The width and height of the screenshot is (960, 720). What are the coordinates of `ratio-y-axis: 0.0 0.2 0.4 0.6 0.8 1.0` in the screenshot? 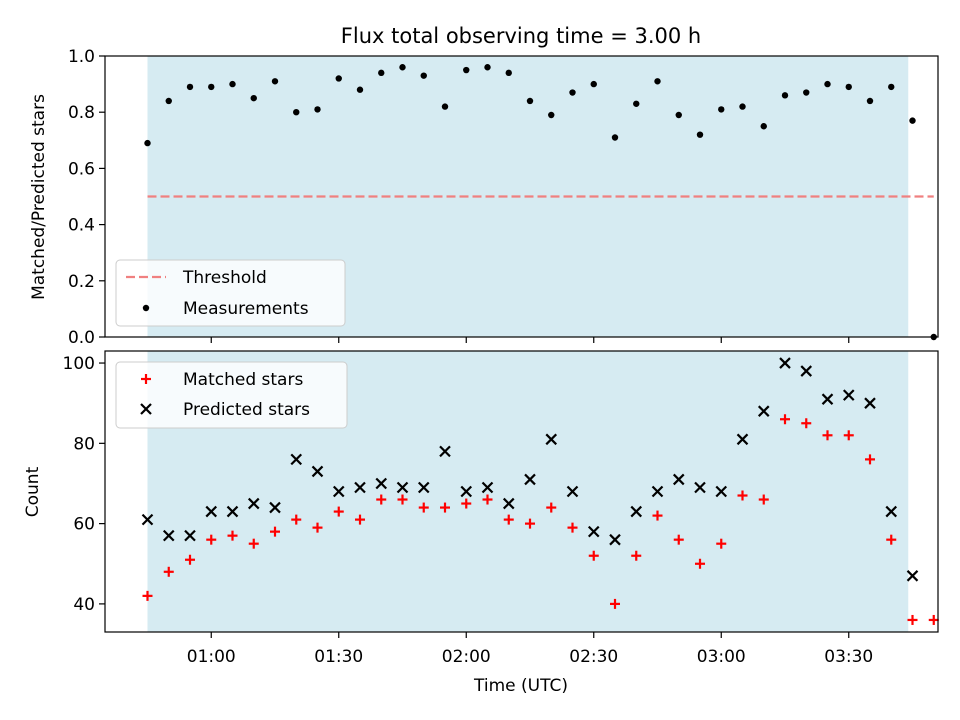 It's located at (86, 197).